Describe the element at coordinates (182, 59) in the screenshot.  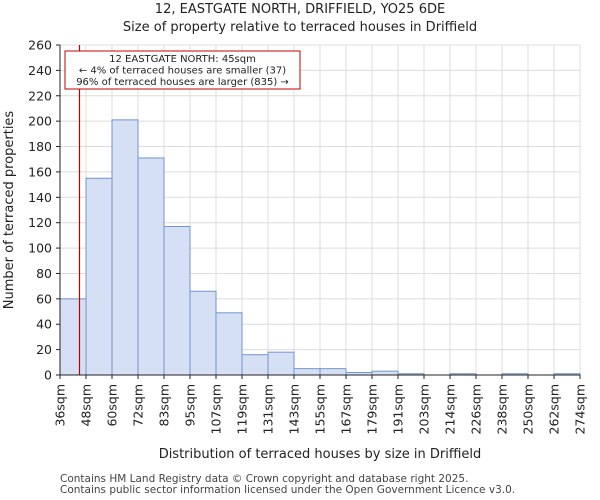
I see `annotation-line-1: 12 EASTGATE NORTH: 45sqm` at that location.